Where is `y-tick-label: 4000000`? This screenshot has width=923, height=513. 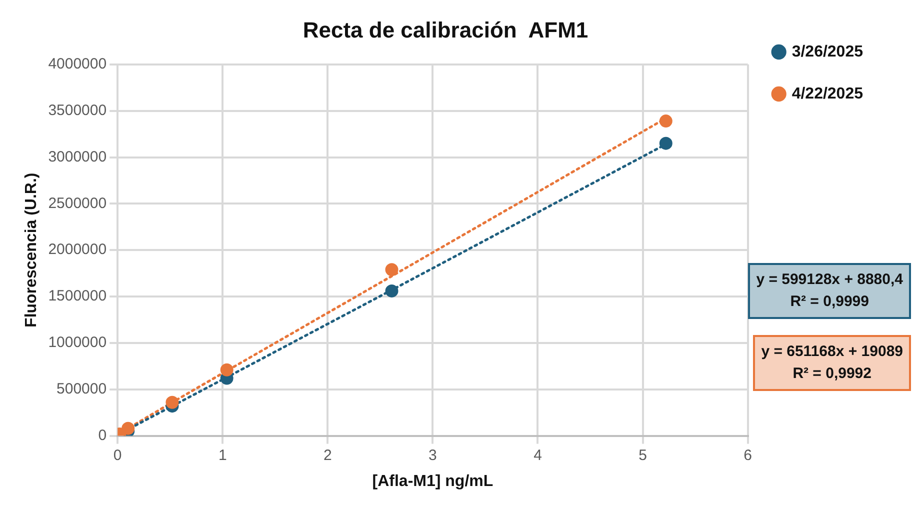 y-tick-label: 4000000 is located at coordinates (77, 64).